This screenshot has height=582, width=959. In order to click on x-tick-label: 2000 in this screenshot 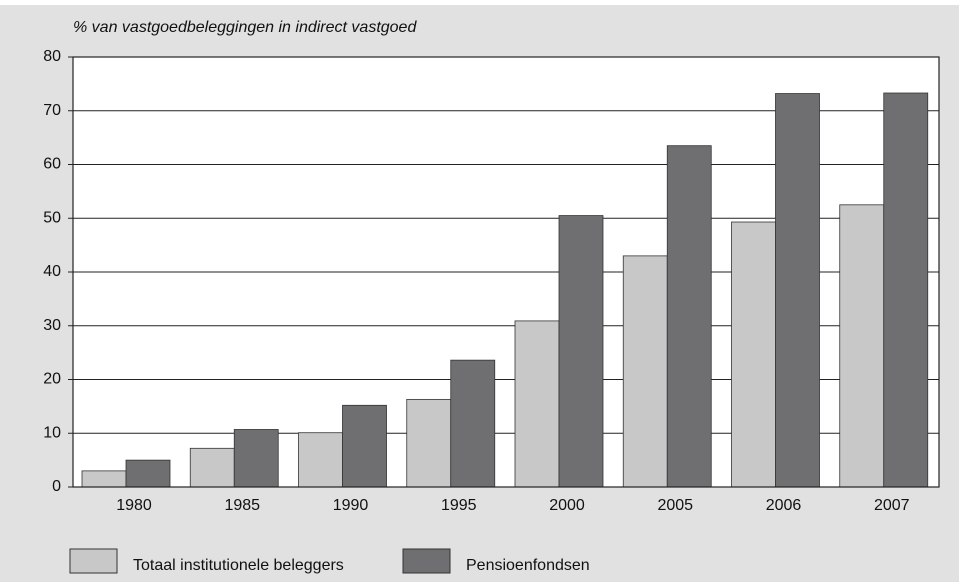, I will do `click(567, 505)`.